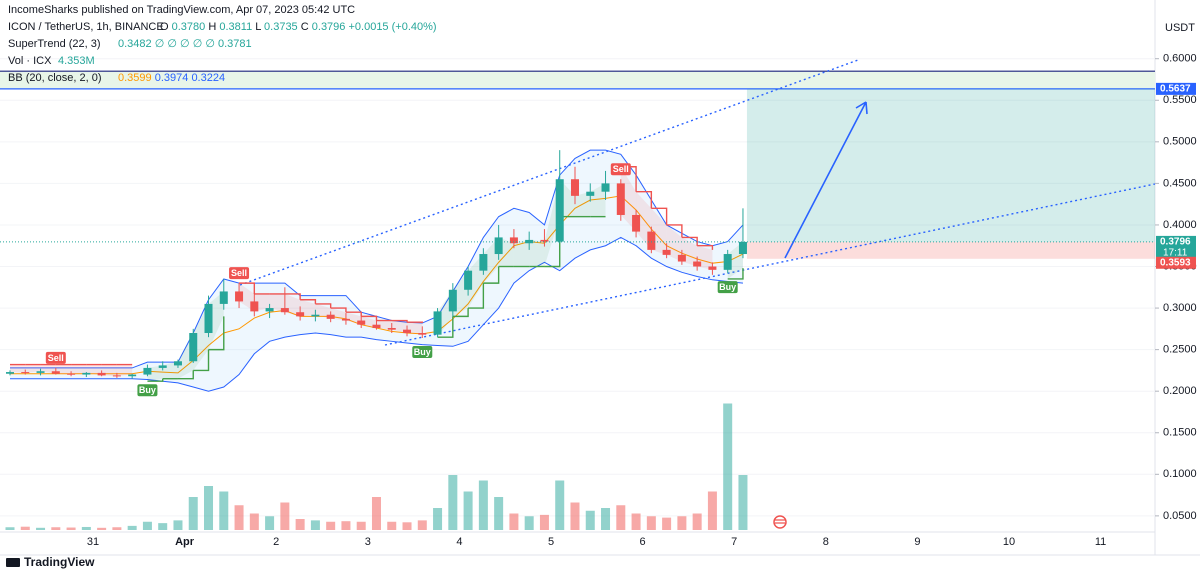 This screenshot has height=573, width=1200. What do you see at coordinates (86, 27) in the screenshot?
I see `symbol: ICON / TetherUS, 1h, BINANCE` at bounding box center [86, 27].